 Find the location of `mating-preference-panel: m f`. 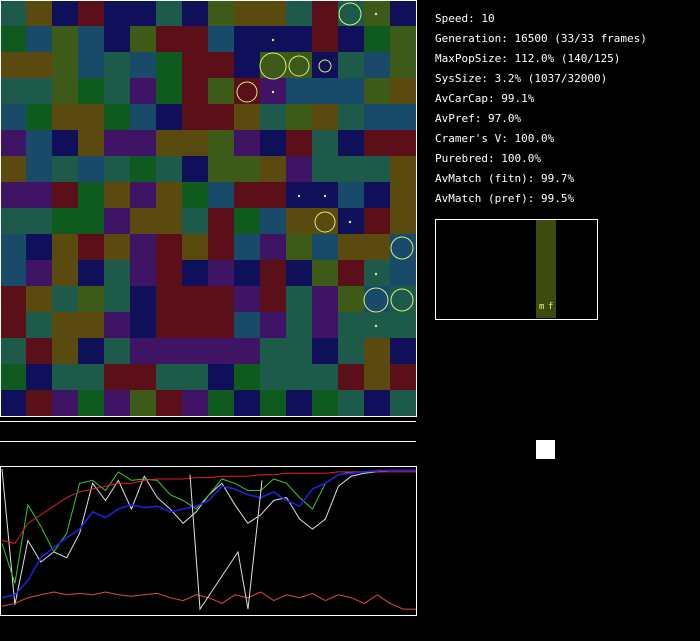

mating-preference-panel: m f is located at coordinates (516, 270).